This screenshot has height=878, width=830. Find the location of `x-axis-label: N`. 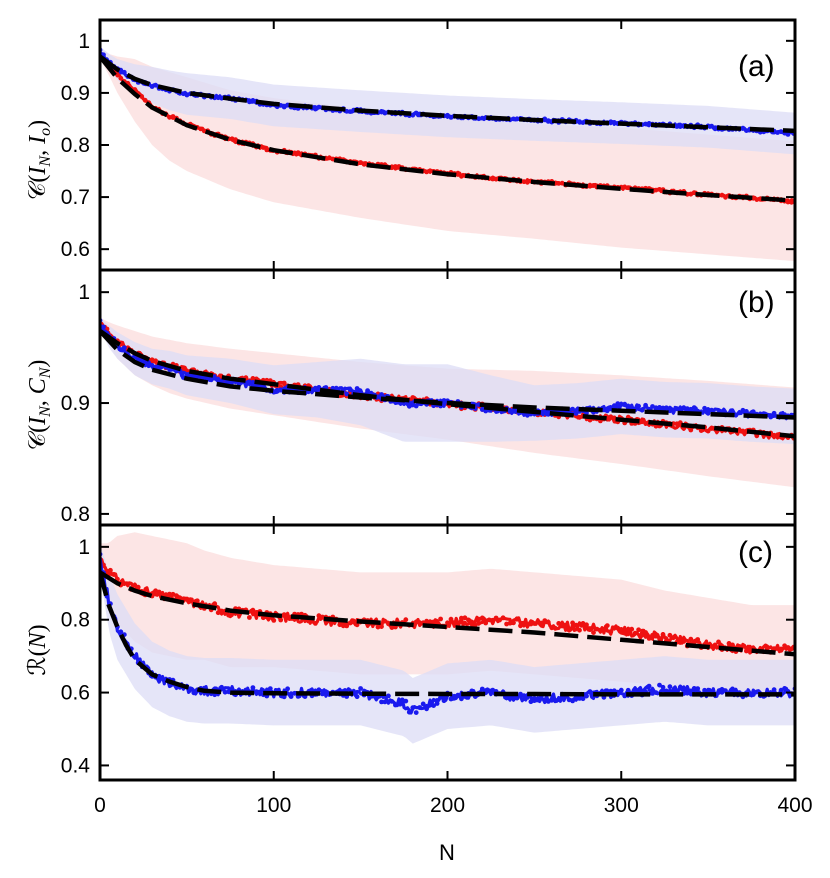

x-axis-label: N is located at coordinates (447, 852).